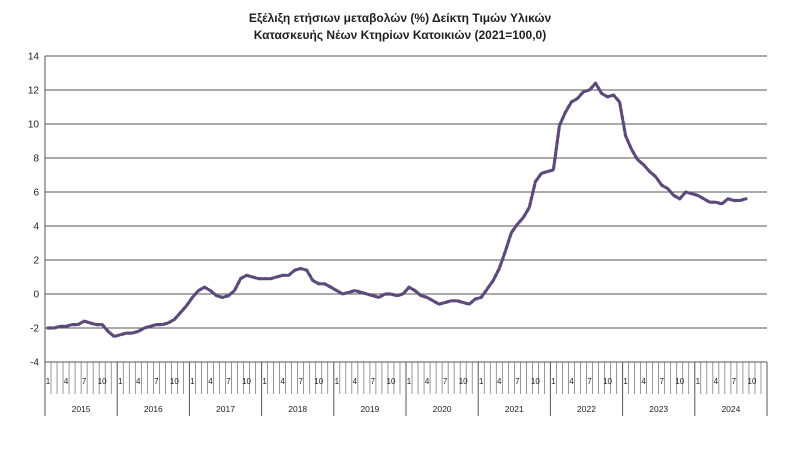 The height and width of the screenshot is (449, 800). Describe the element at coordinates (36, 261) in the screenshot. I see `y-tick-label: 2` at that location.